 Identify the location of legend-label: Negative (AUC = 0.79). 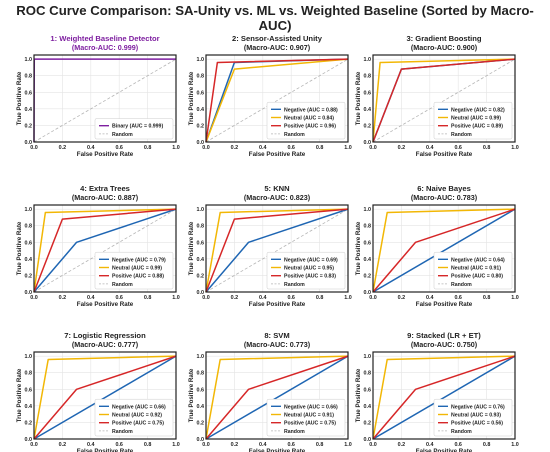
(139, 260).